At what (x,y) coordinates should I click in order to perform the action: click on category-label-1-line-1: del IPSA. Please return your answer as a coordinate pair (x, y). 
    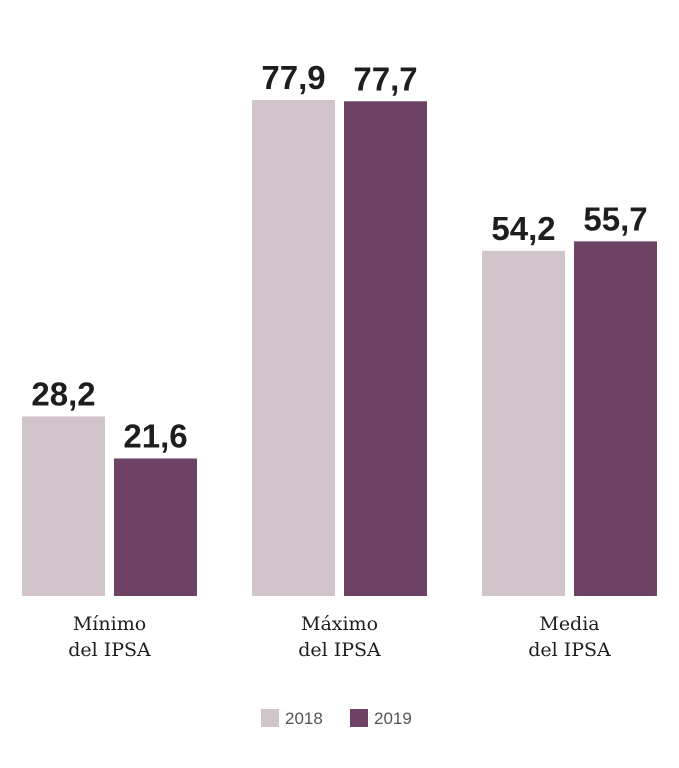
    Looking at the image, I should click on (339, 650).